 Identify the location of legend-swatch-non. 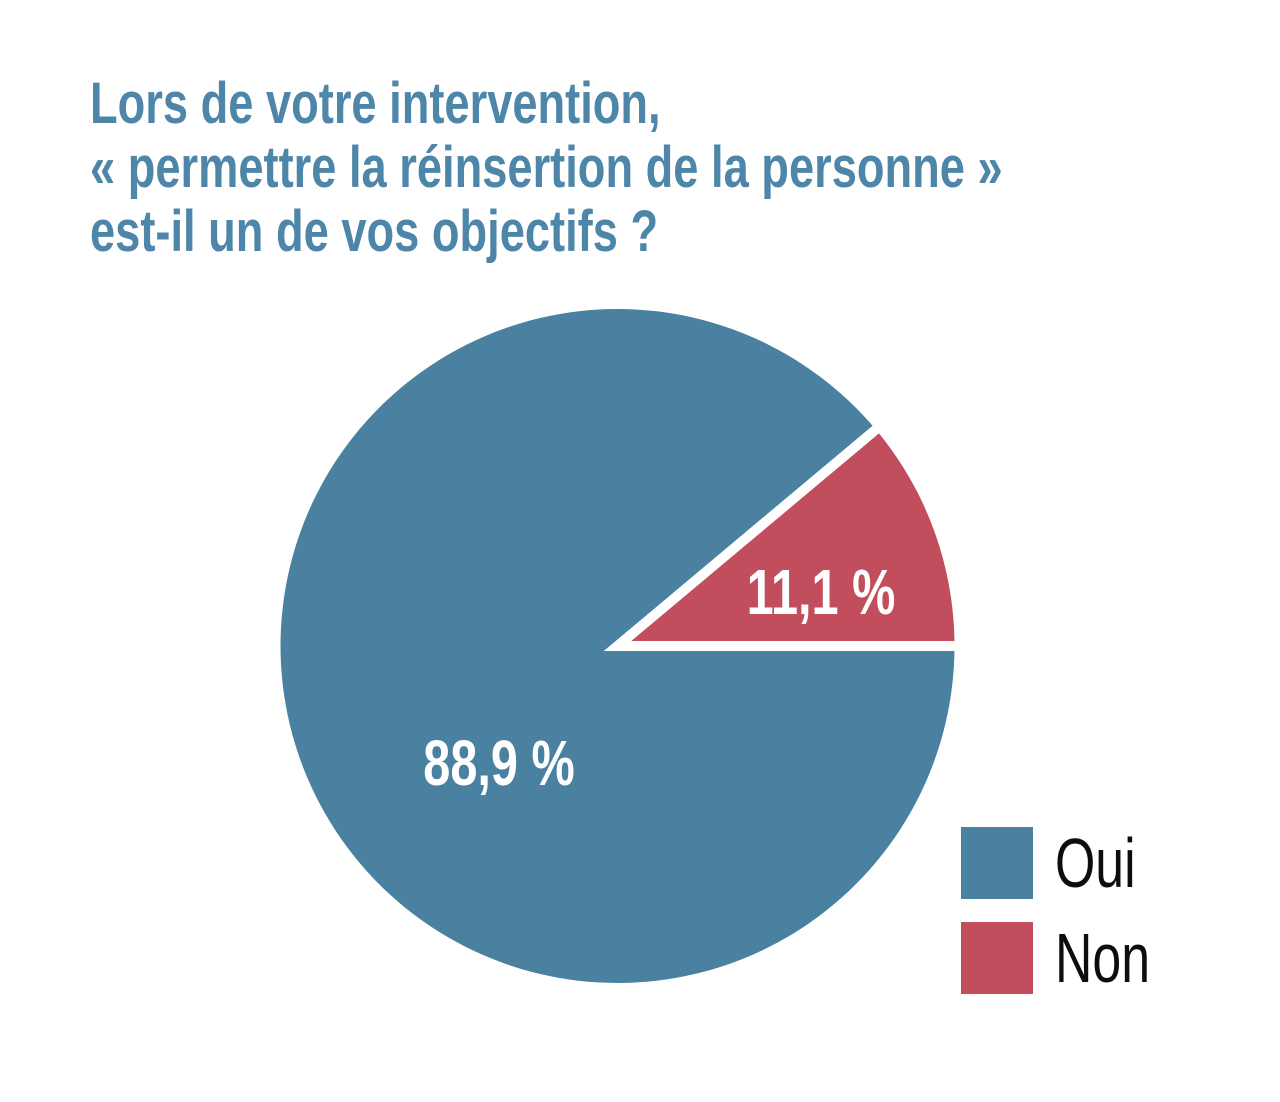
(997, 958).